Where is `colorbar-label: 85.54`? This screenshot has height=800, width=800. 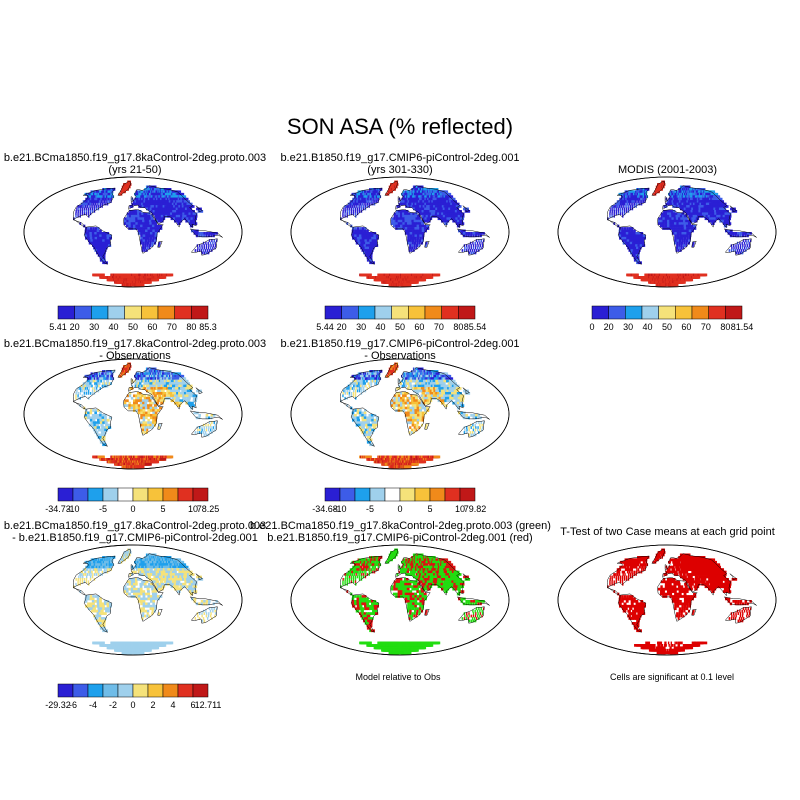
colorbar-label: 85.54 is located at coordinates (475, 327).